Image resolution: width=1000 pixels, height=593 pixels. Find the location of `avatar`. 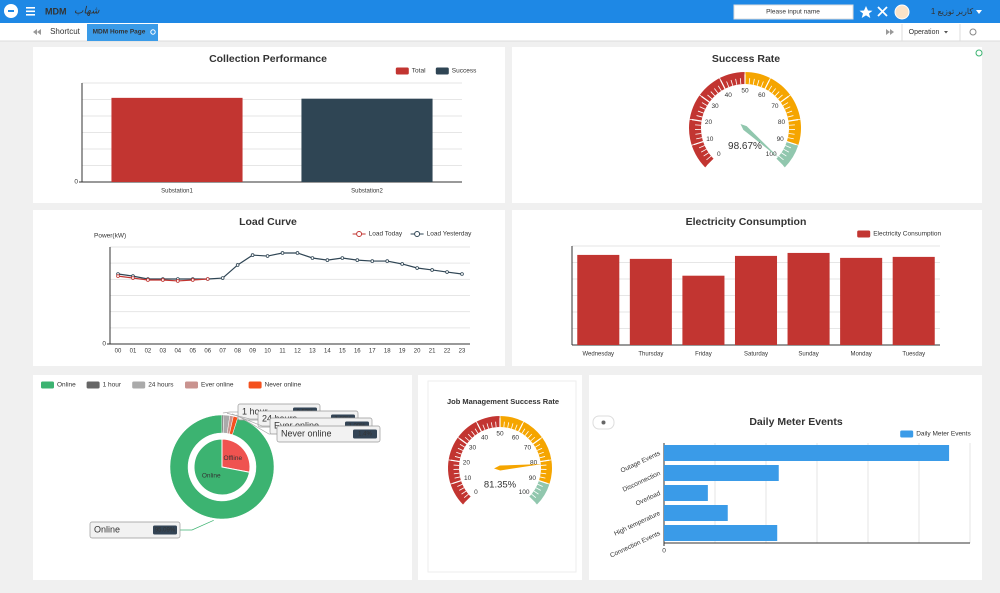

avatar is located at coordinates (902, 12).